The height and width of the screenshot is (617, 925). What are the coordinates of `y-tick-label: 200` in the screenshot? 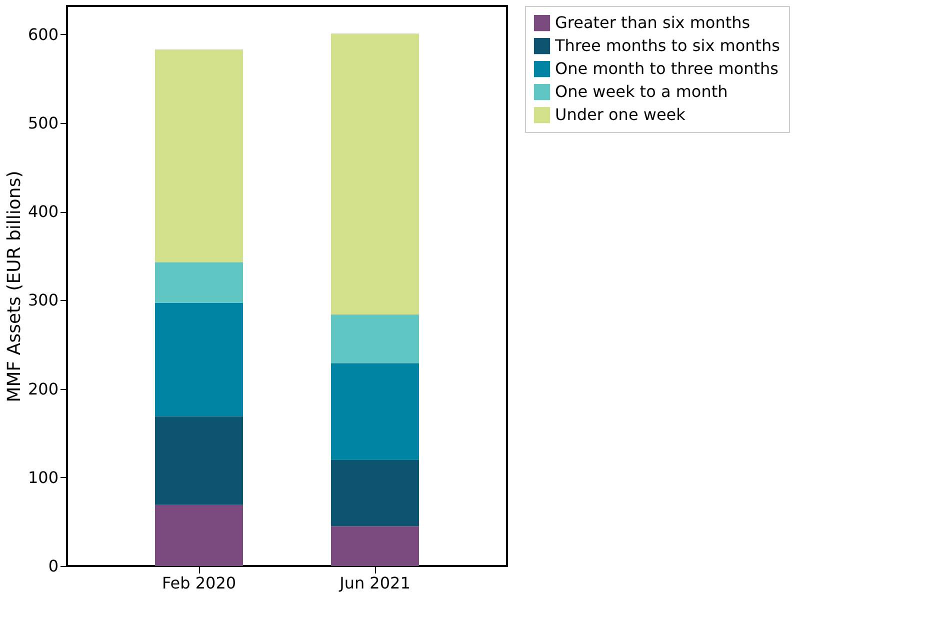 It's located at (43, 388).